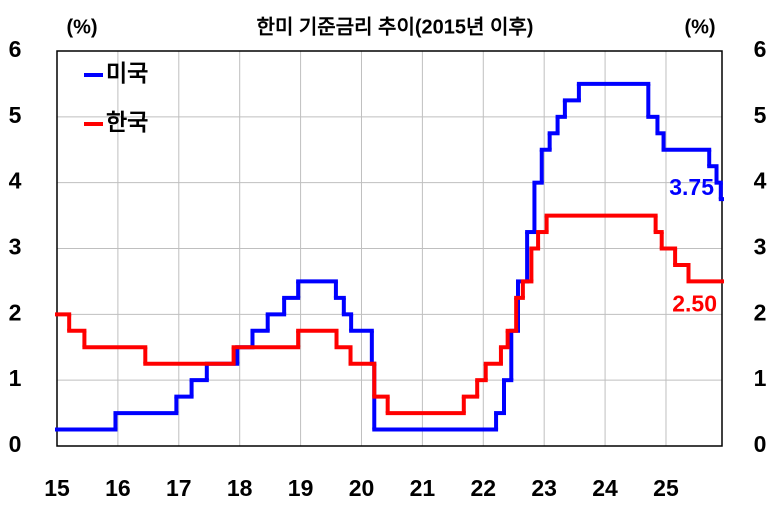 The height and width of the screenshot is (508, 780). Describe the element at coordinates (15, 181) in the screenshot. I see `y-tick-label: 4` at that location.